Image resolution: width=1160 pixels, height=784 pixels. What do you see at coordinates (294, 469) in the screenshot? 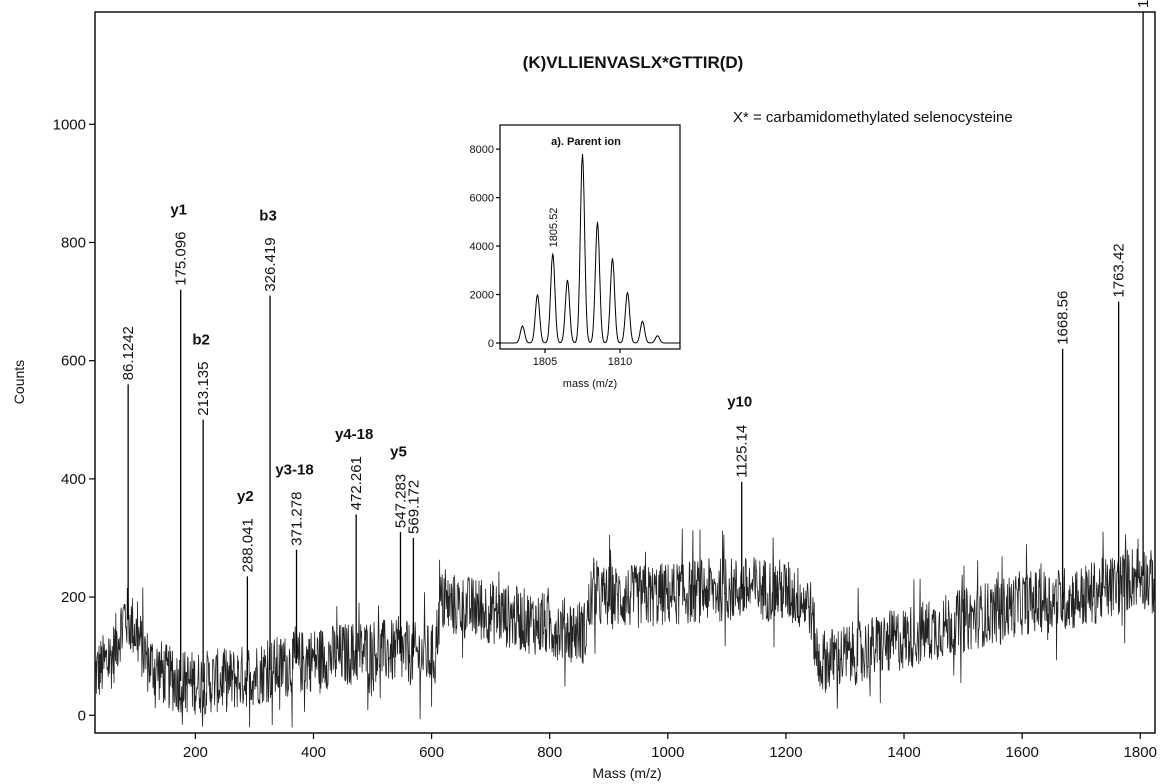
I see `fragment-ion-label: y3-18` at bounding box center [294, 469].